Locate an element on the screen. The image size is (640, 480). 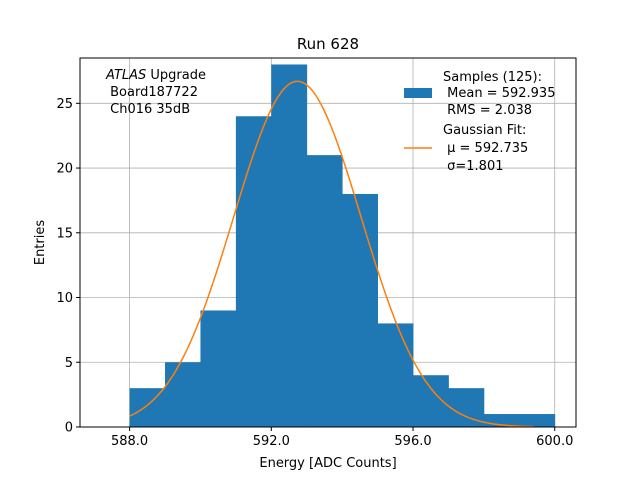
y-axis-label: Entries is located at coordinates (40, 243).